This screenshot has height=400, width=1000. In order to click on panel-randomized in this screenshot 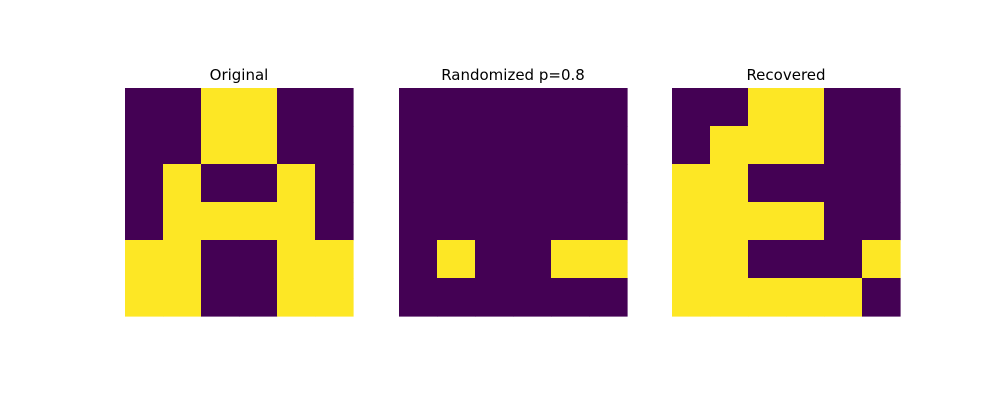, I will do `click(513, 202)`.